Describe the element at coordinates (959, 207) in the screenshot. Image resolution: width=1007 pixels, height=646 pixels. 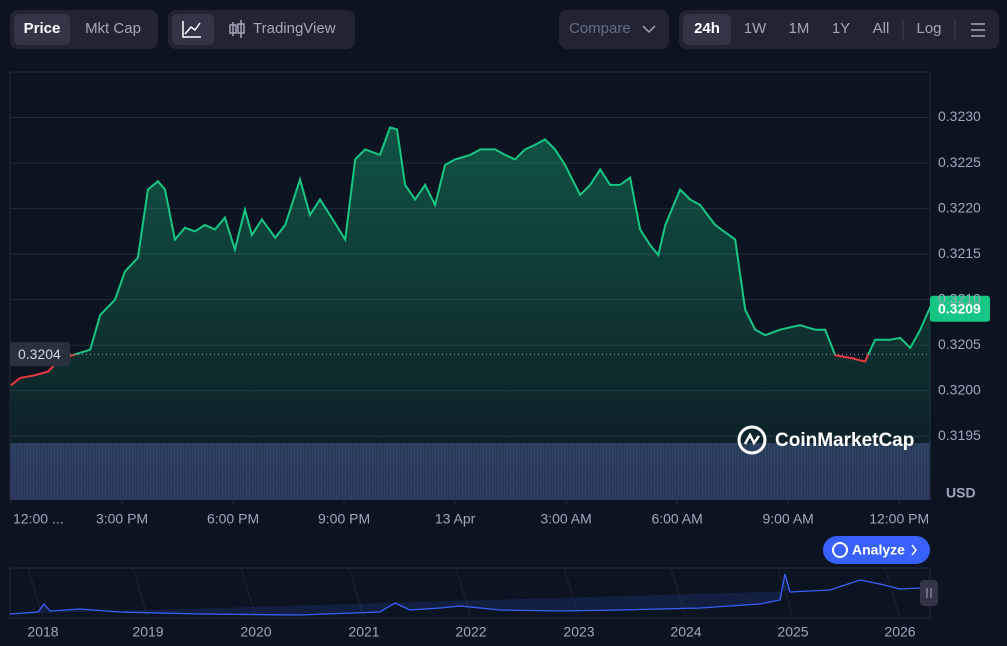
I see `y-tick-label: 0.3220` at that location.